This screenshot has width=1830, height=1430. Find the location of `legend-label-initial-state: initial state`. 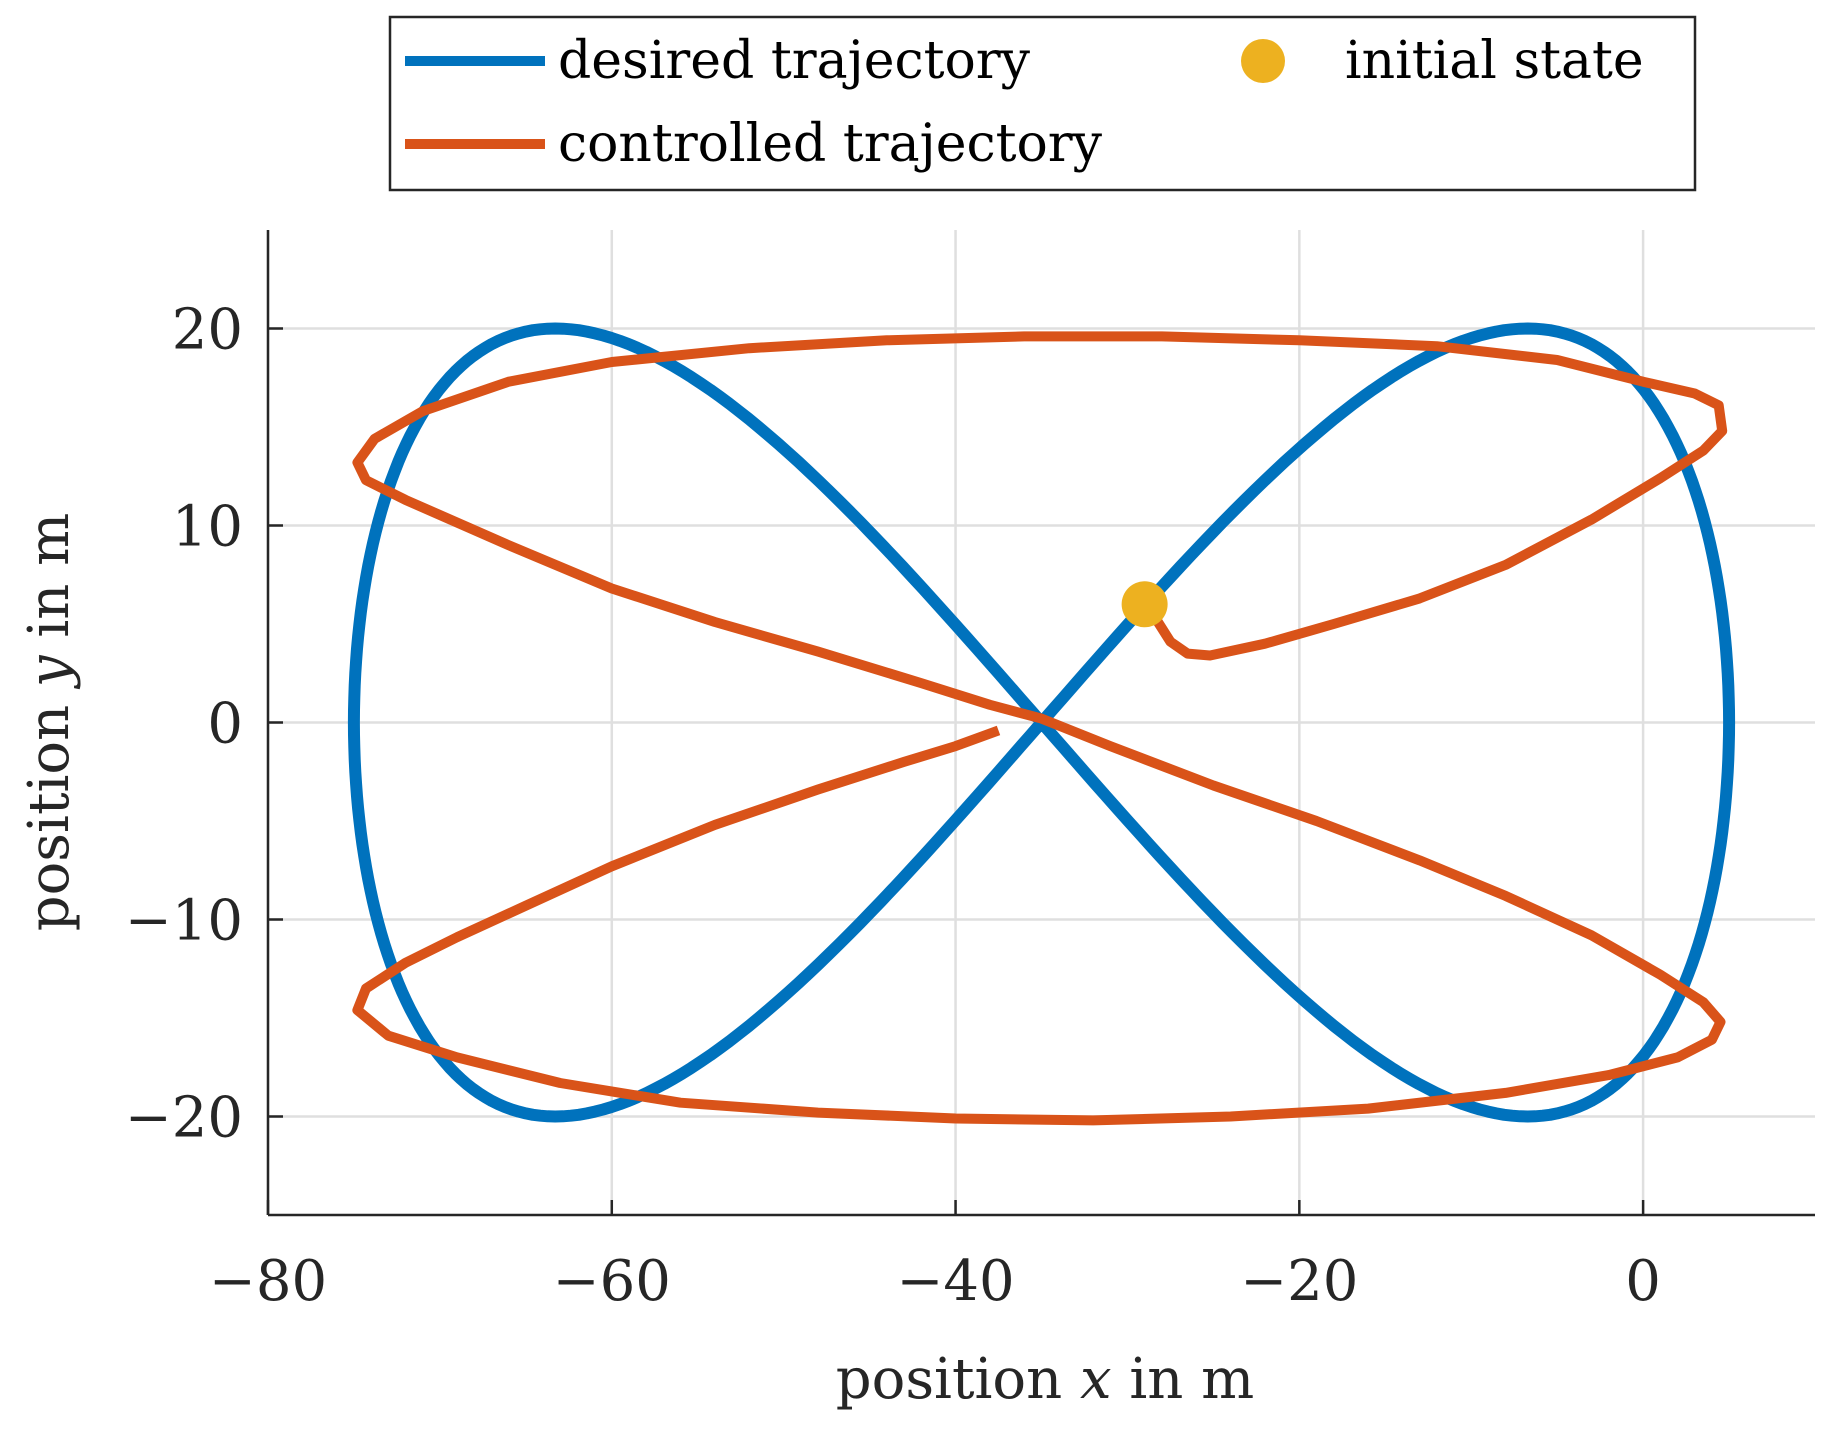

legend-label-initial-state: initial state is located at coordinates (1494, 61).